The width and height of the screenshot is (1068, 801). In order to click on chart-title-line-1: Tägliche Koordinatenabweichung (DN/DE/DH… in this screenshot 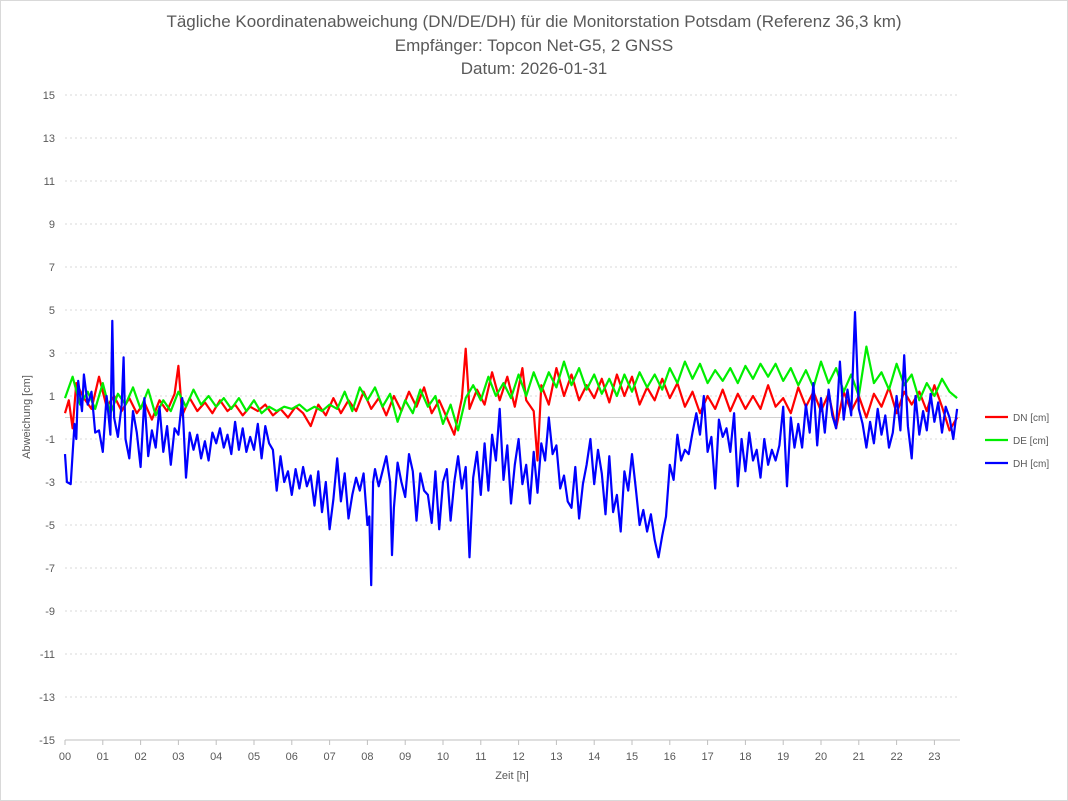, I will do `click(534, 21)`.